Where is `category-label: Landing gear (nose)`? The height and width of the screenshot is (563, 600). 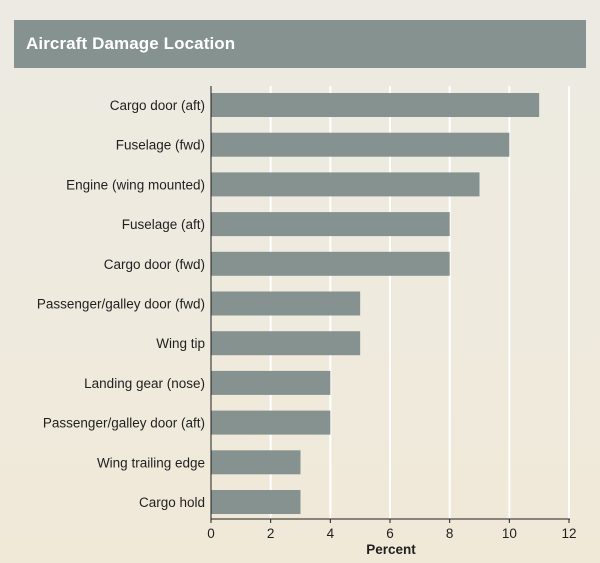 category-label: Landing gear (nose) is located at coordinates (144, 383).